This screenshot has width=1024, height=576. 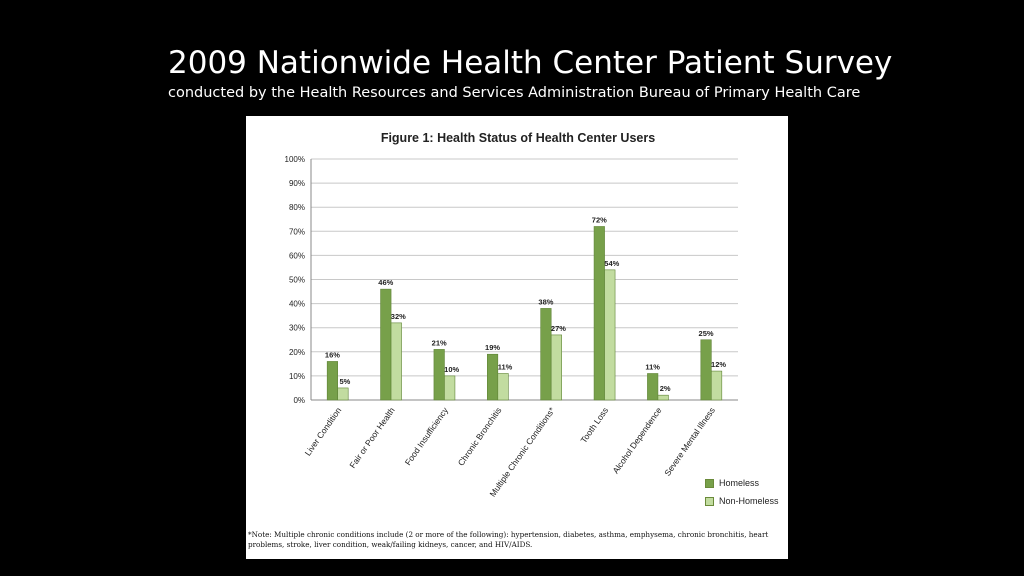 What do you see at coordinates (611, 263) in the screenshot?
I see `data-label: 54%` at bounding box center [611, 263].